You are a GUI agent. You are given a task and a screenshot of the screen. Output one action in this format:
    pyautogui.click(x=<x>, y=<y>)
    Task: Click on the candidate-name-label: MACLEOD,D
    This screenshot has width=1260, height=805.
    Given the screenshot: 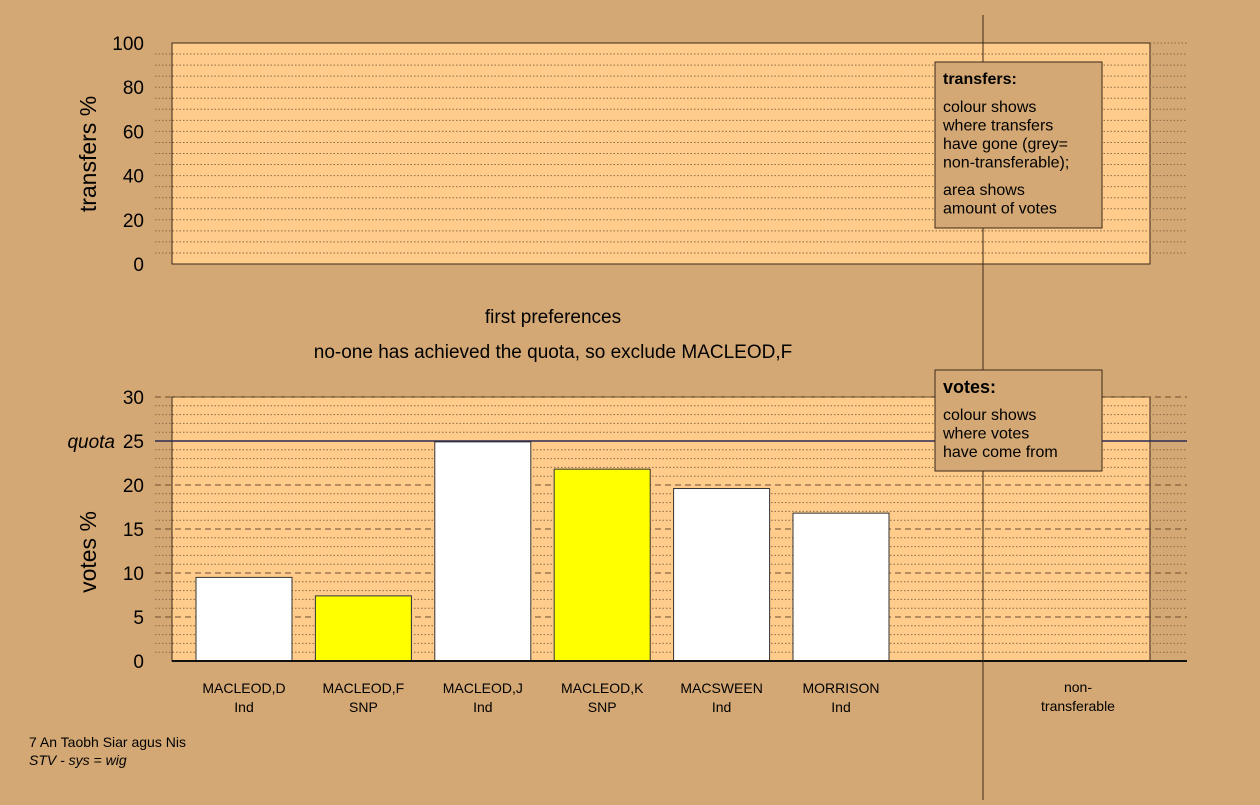 What is the action you would take?
    pyautogui.click(x=243, y=688)
    